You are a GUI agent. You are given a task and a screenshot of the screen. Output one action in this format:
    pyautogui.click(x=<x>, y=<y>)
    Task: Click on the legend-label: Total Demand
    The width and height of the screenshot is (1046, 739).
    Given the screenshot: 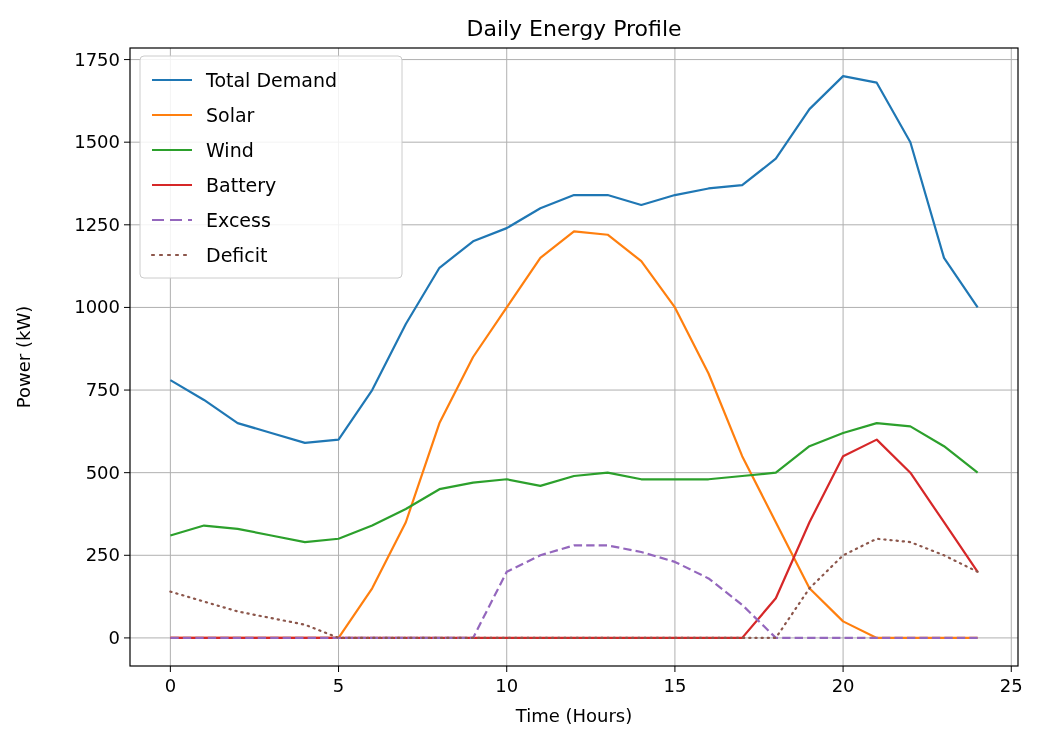 What is the action you would take?
    pyautogui.click(x=271, y=80)
    